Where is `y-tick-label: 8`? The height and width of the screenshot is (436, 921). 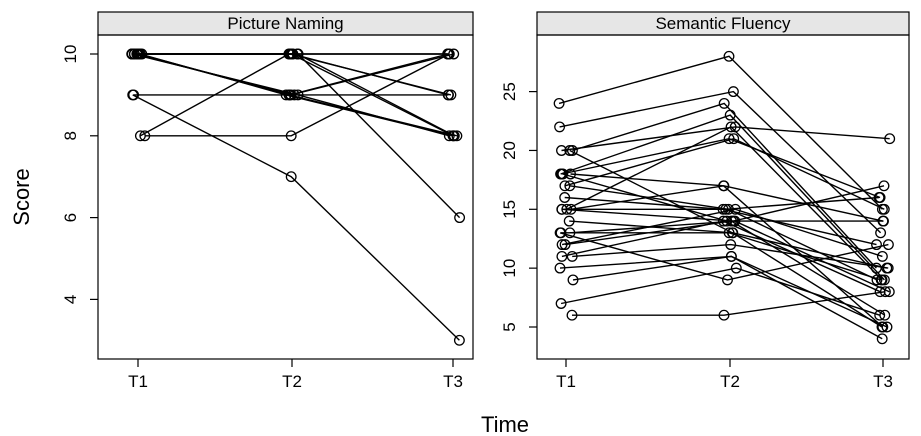
y-tick-label: 8 is located at coordinates (70, 135).